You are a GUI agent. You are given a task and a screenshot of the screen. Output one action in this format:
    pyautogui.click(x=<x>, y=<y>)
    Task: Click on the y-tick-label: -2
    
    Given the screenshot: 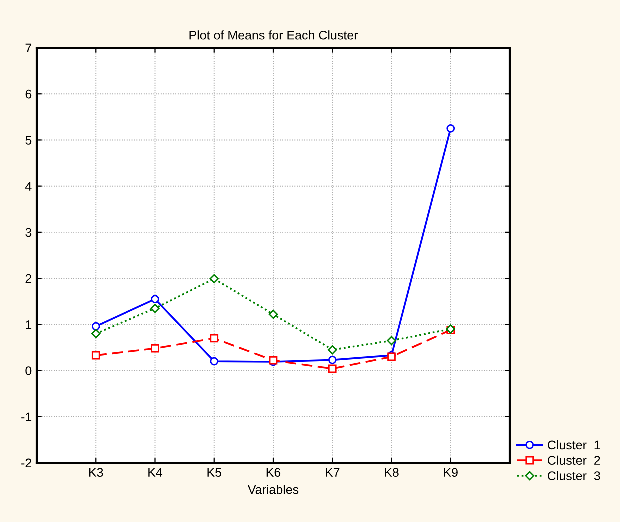 What is the action you would take?
    pyautogui.click(x=27, y=463)
    